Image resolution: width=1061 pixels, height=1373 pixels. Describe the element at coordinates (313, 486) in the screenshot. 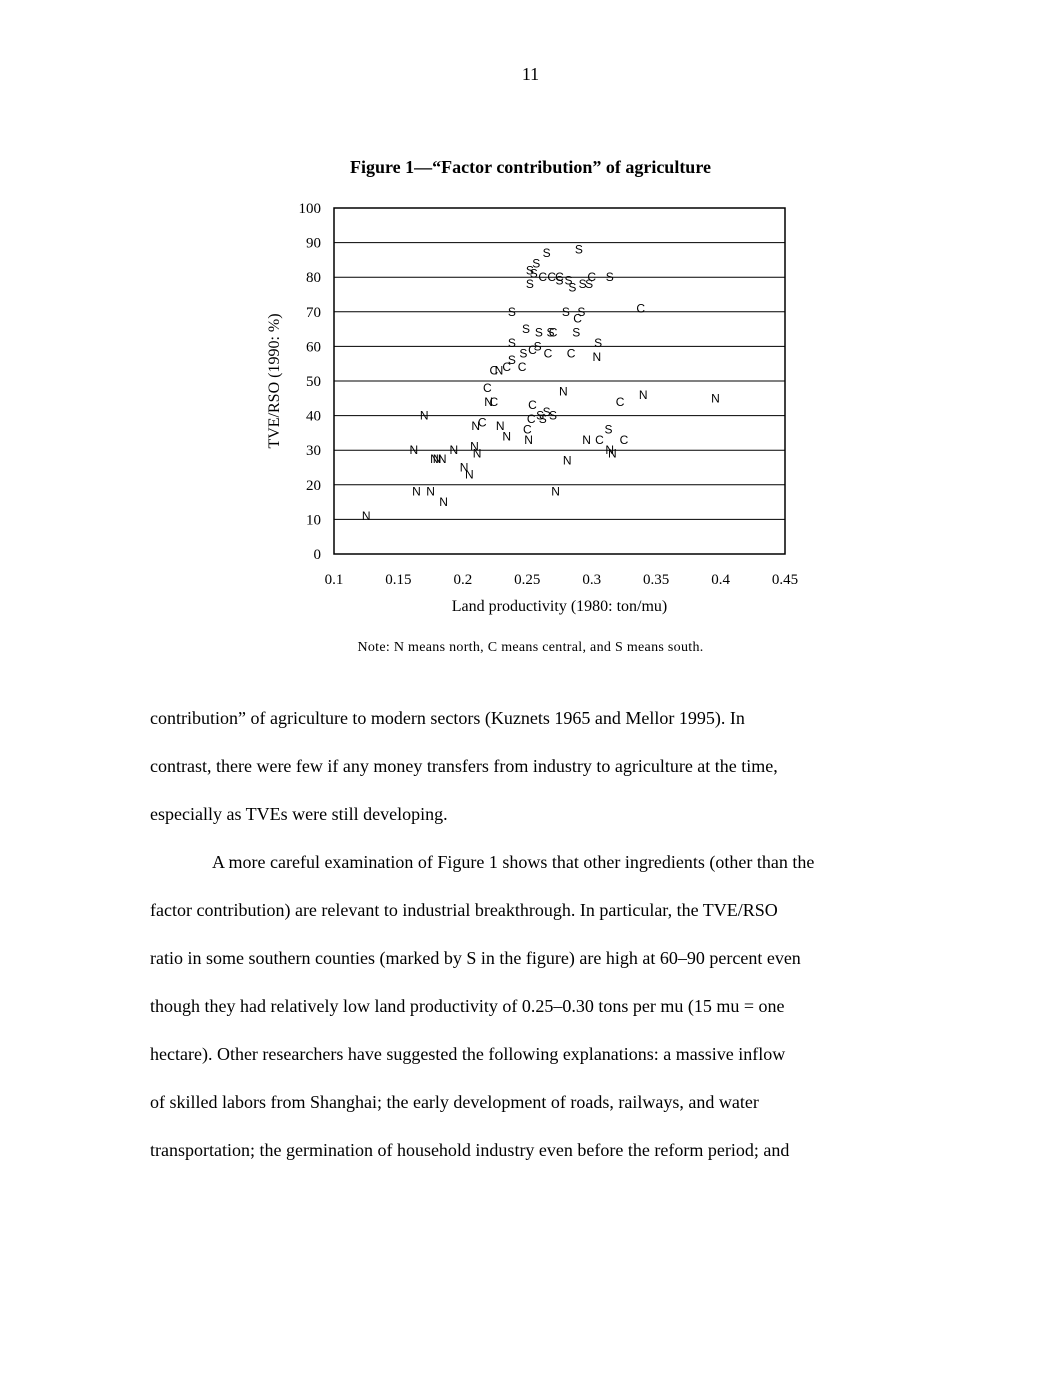

I see `y-tick-label: 20` at that location.